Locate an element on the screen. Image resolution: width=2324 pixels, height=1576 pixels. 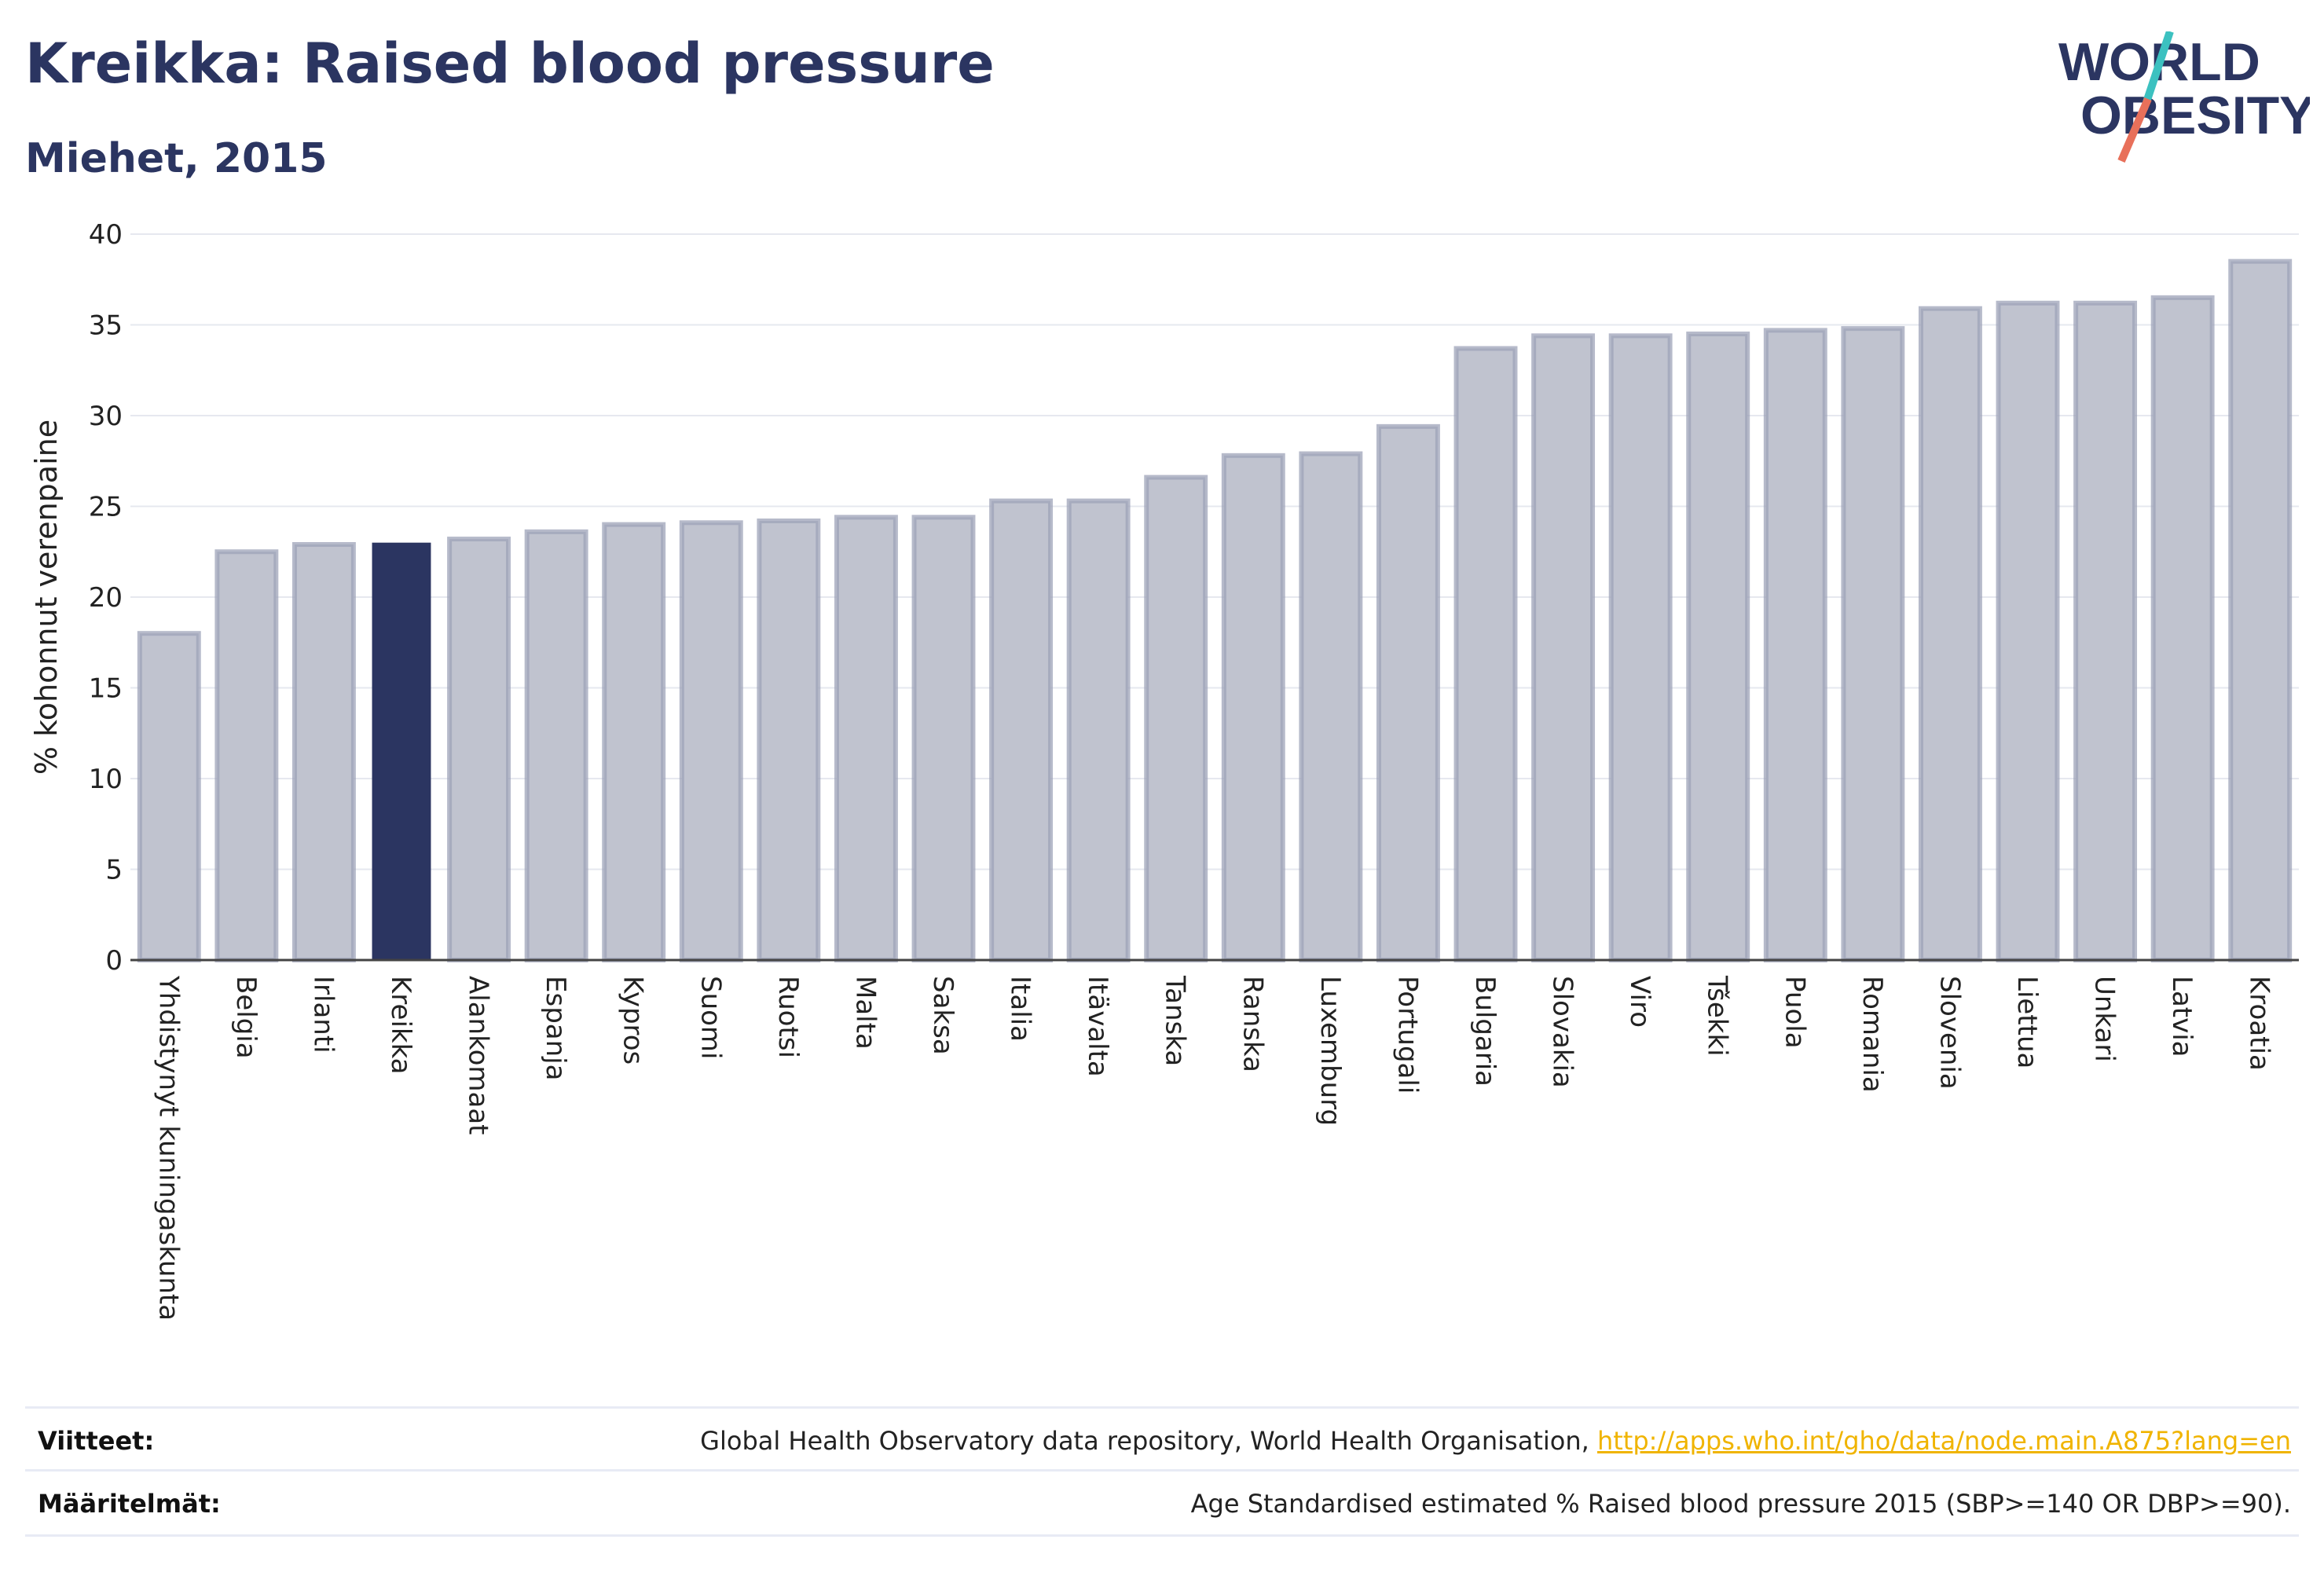
x-tick-label: Tšekki is located at coordinates (1717, 1016).